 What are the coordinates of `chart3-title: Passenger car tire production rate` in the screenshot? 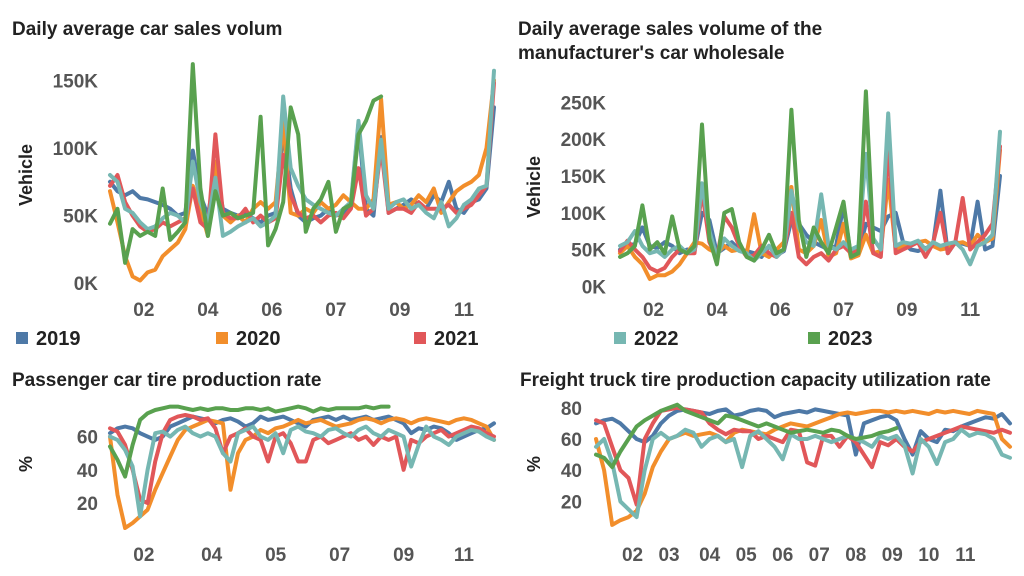 It's located at (166, 380).